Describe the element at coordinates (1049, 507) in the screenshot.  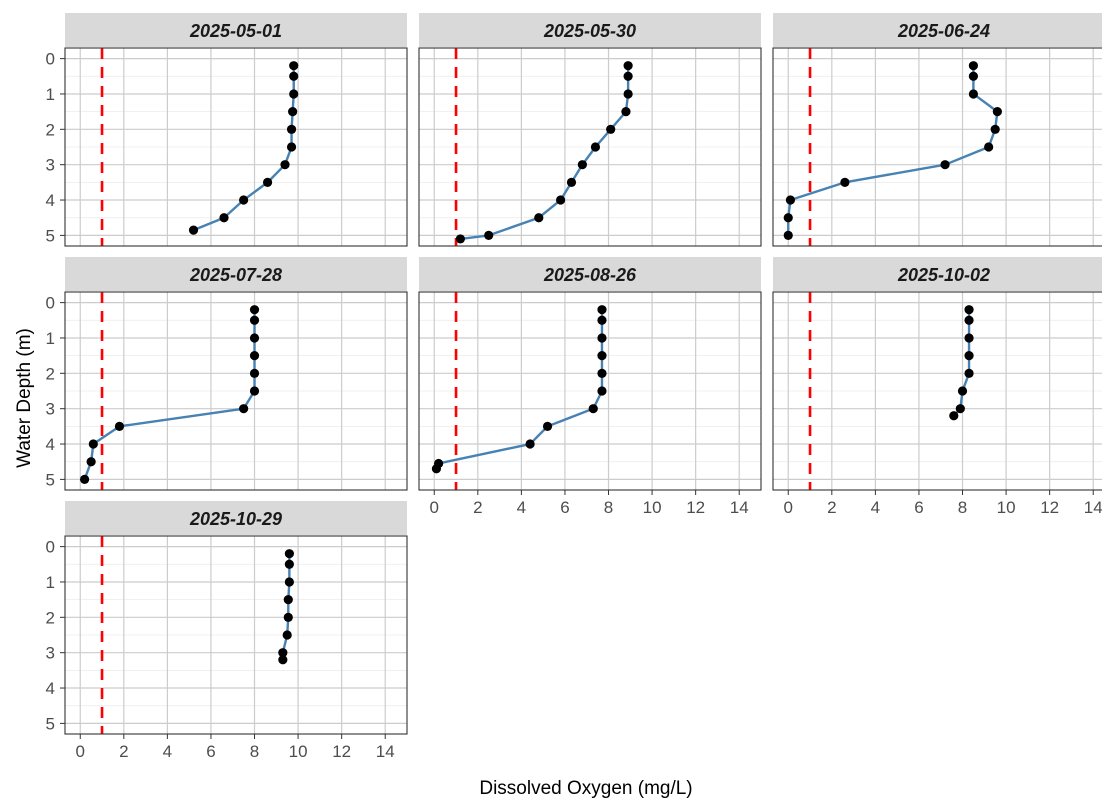
I see `x-tick-label: 12` at that location.